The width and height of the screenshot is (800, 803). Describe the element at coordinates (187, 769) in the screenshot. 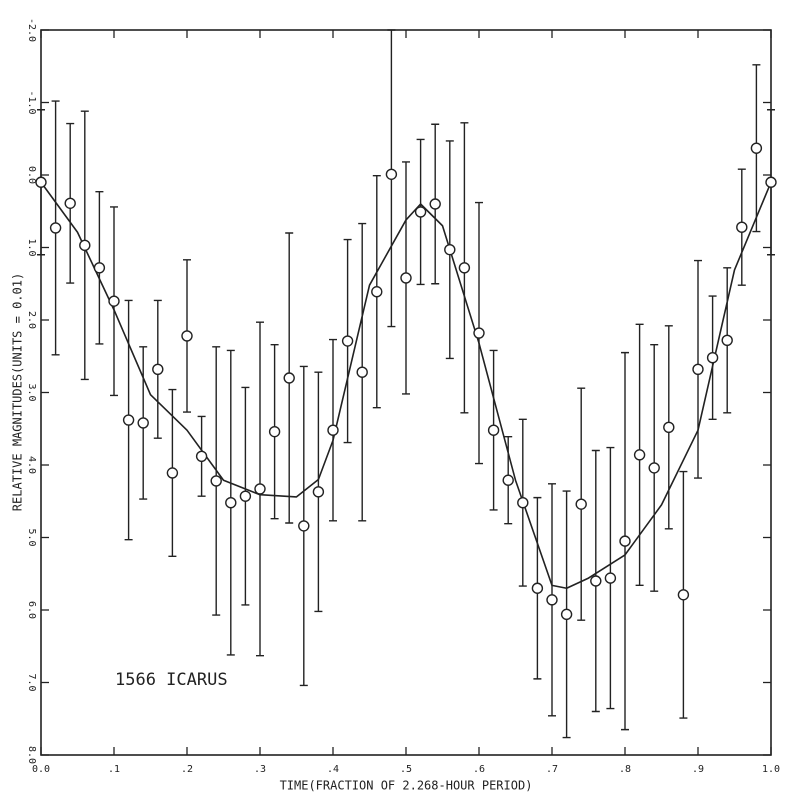

I see `x-tick-label: .2` at that location.